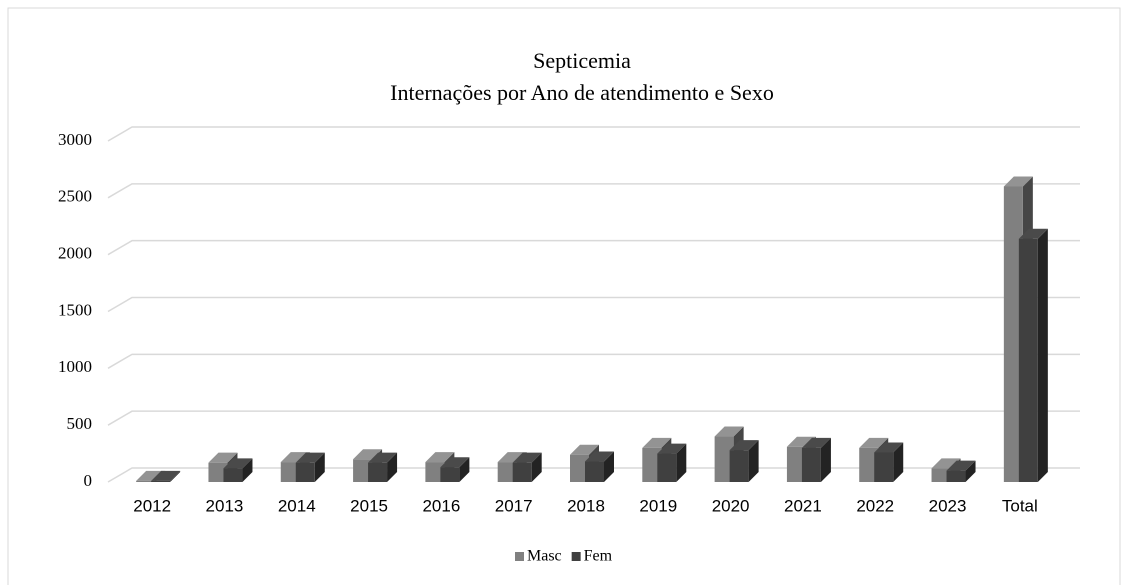 This screenshot has height=585, width=1128. What do you see at coordinates (75, 253) in the screenshot?
I see `y-tick-label: 2000` at bounding box center [75, 253].